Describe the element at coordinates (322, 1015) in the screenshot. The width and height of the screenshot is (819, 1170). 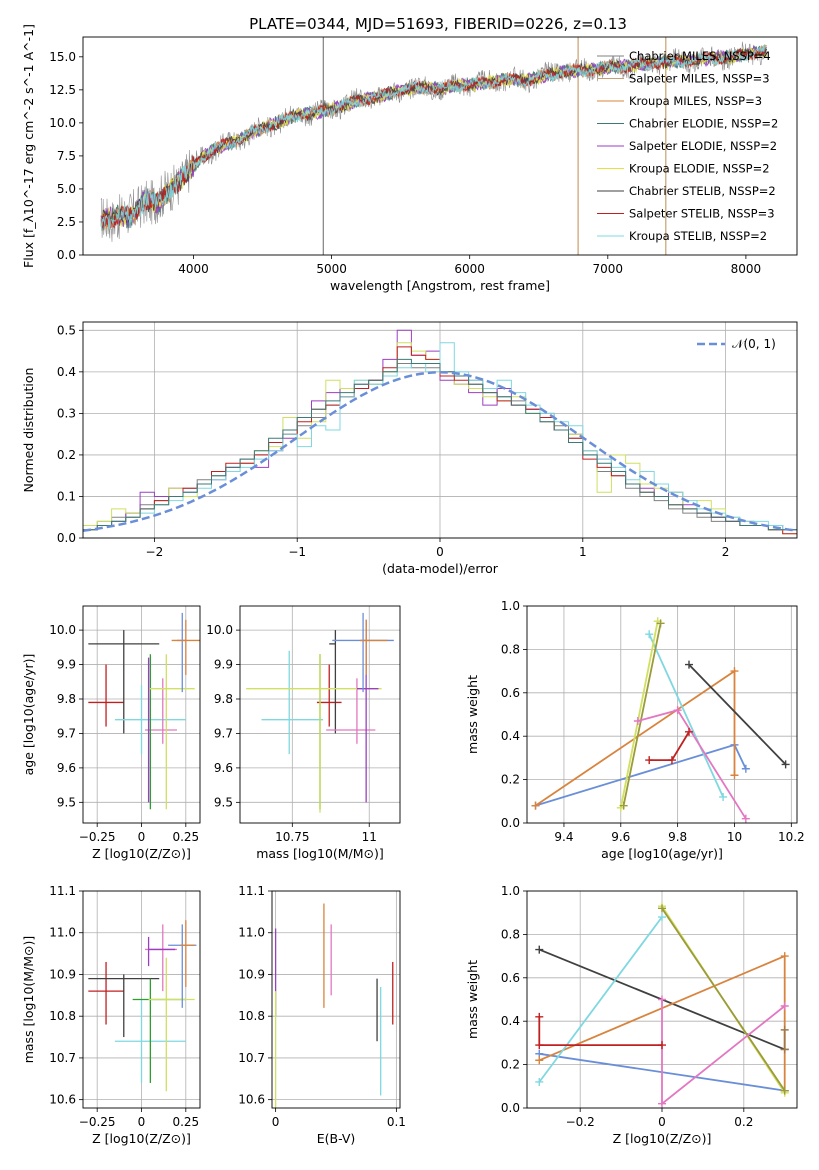
I see `EBV-vs-mass-panel: 0 0.1 10.6 10.7 10.8 10.9 11.0 11.1 E(B-V)` at that location.